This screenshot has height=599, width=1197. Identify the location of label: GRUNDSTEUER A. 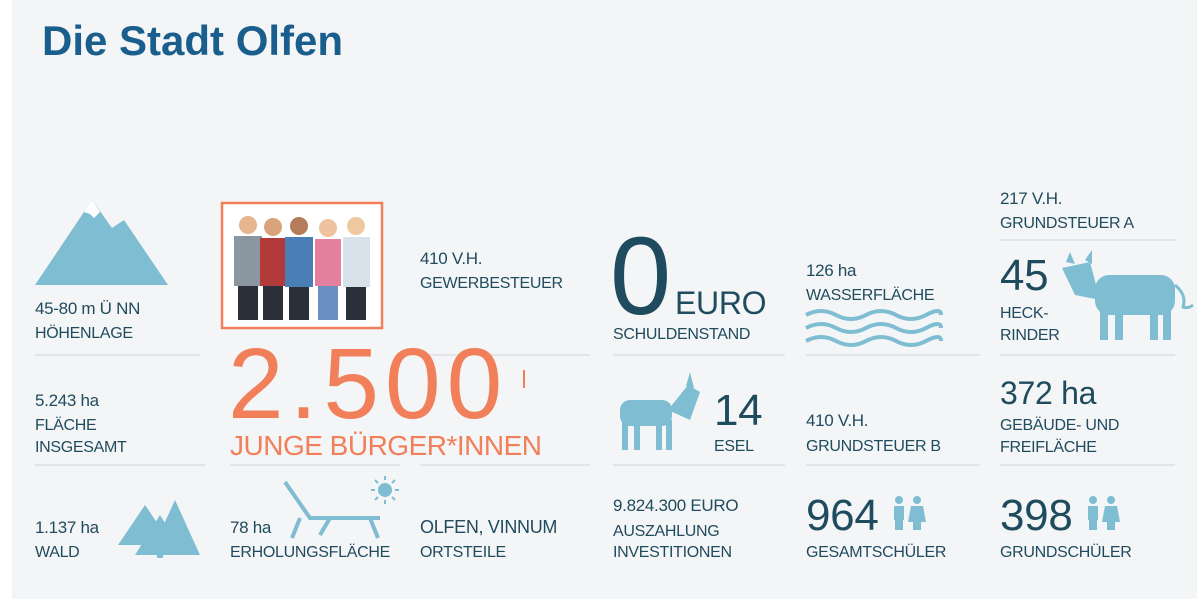
(1067, 223).